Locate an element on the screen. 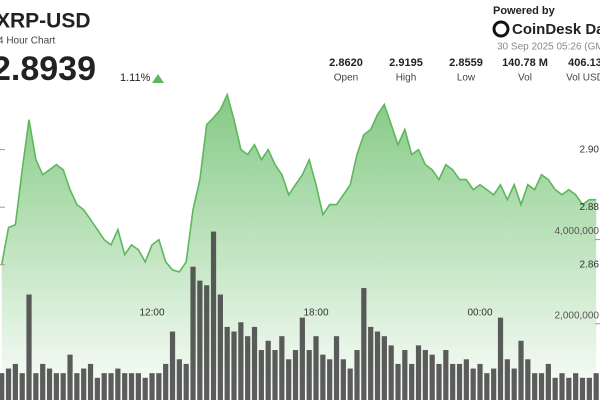 The image size is (600, 400). brand: CoinDesk Data is located at coordinates (556, 29).